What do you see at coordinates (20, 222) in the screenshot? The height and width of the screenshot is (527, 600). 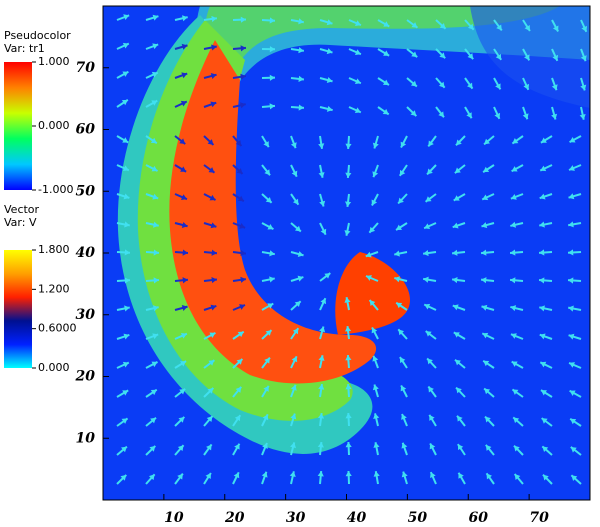 I see `legend-variable: Var: V` at bounding box center [20, 222].